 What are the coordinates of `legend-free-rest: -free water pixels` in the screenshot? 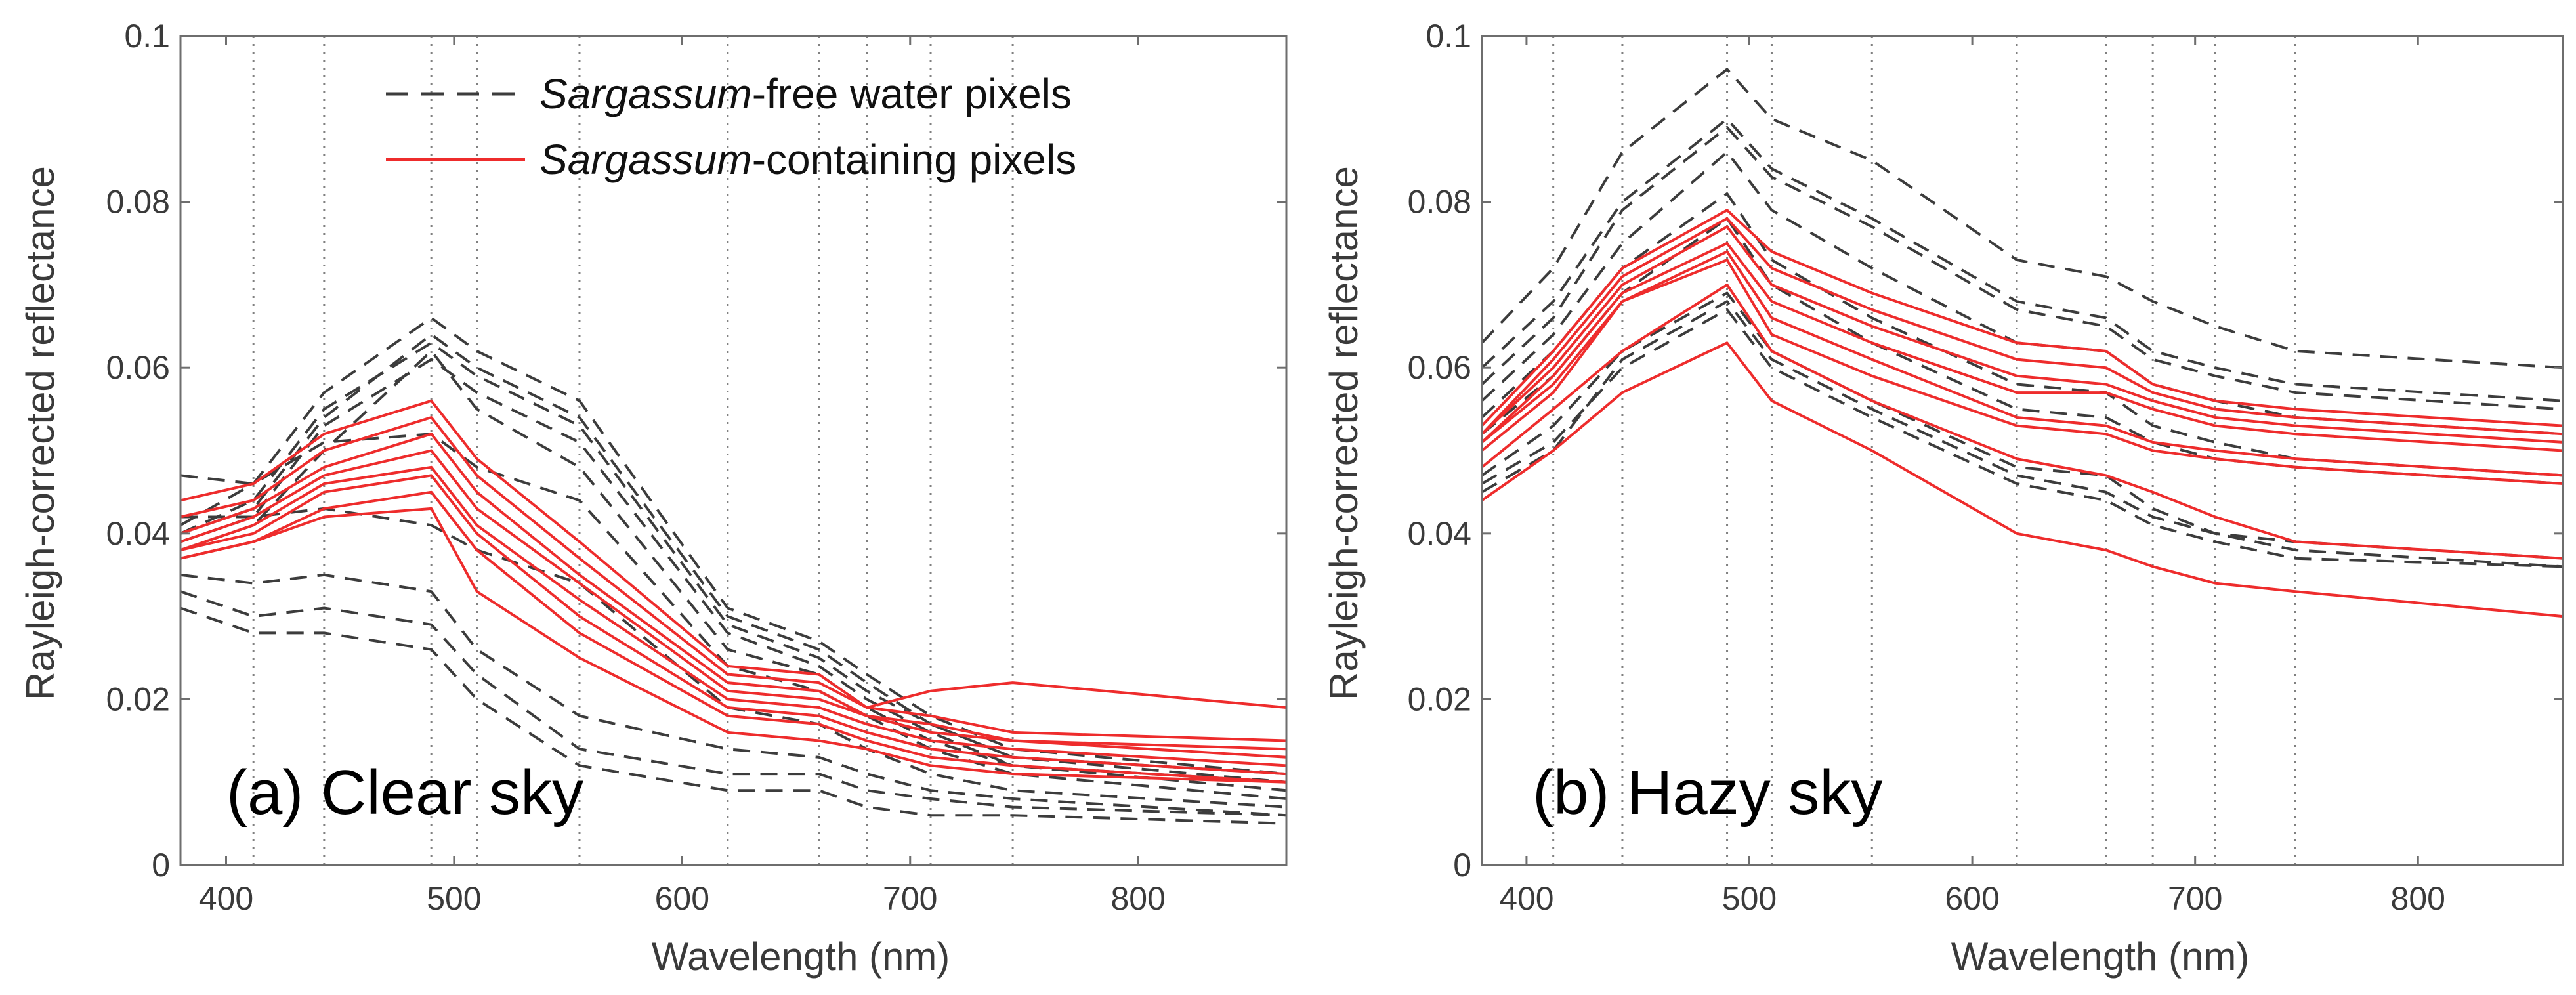 It's located at (912, 93).